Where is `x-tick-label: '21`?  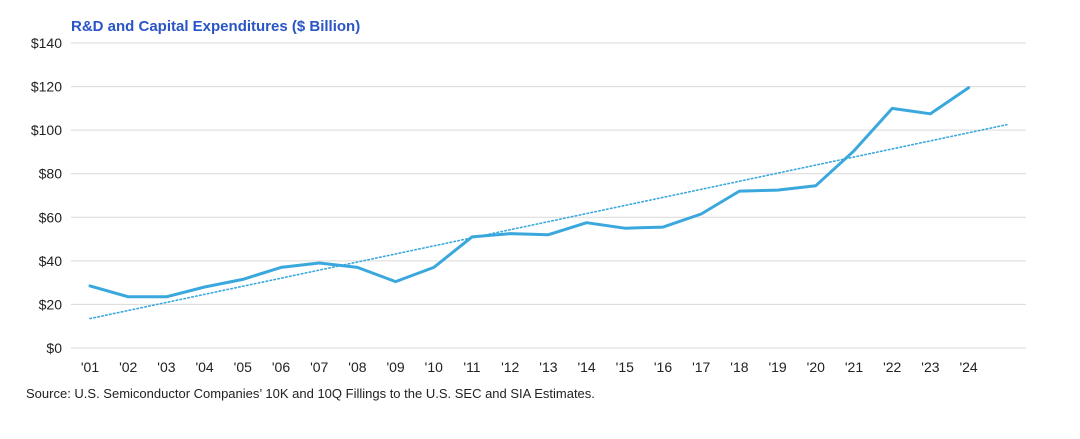 x-tick-label: '21 is located at coordinates (854, 367).